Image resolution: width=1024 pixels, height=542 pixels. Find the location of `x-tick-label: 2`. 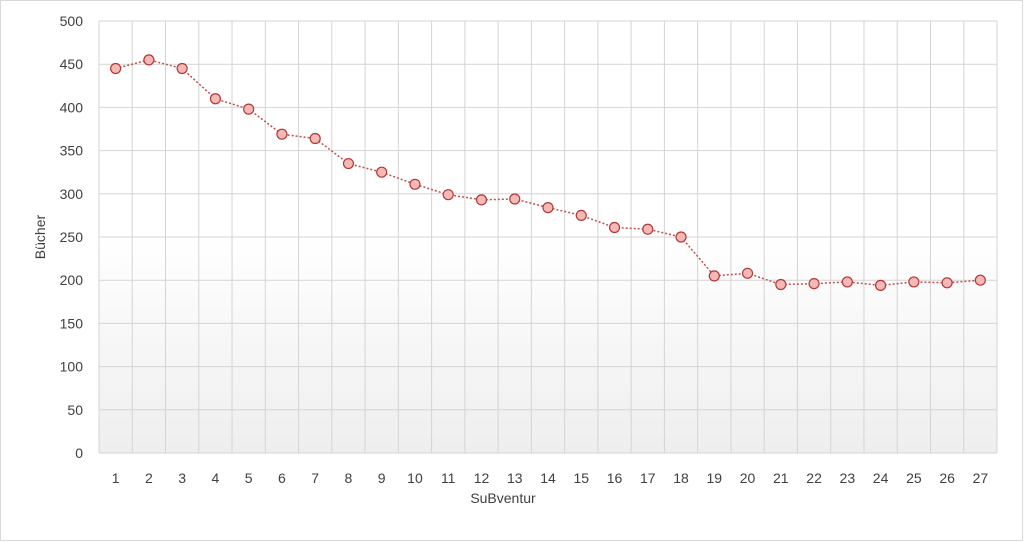

x-tick-label: 2 is located at coordinates (149, 478).